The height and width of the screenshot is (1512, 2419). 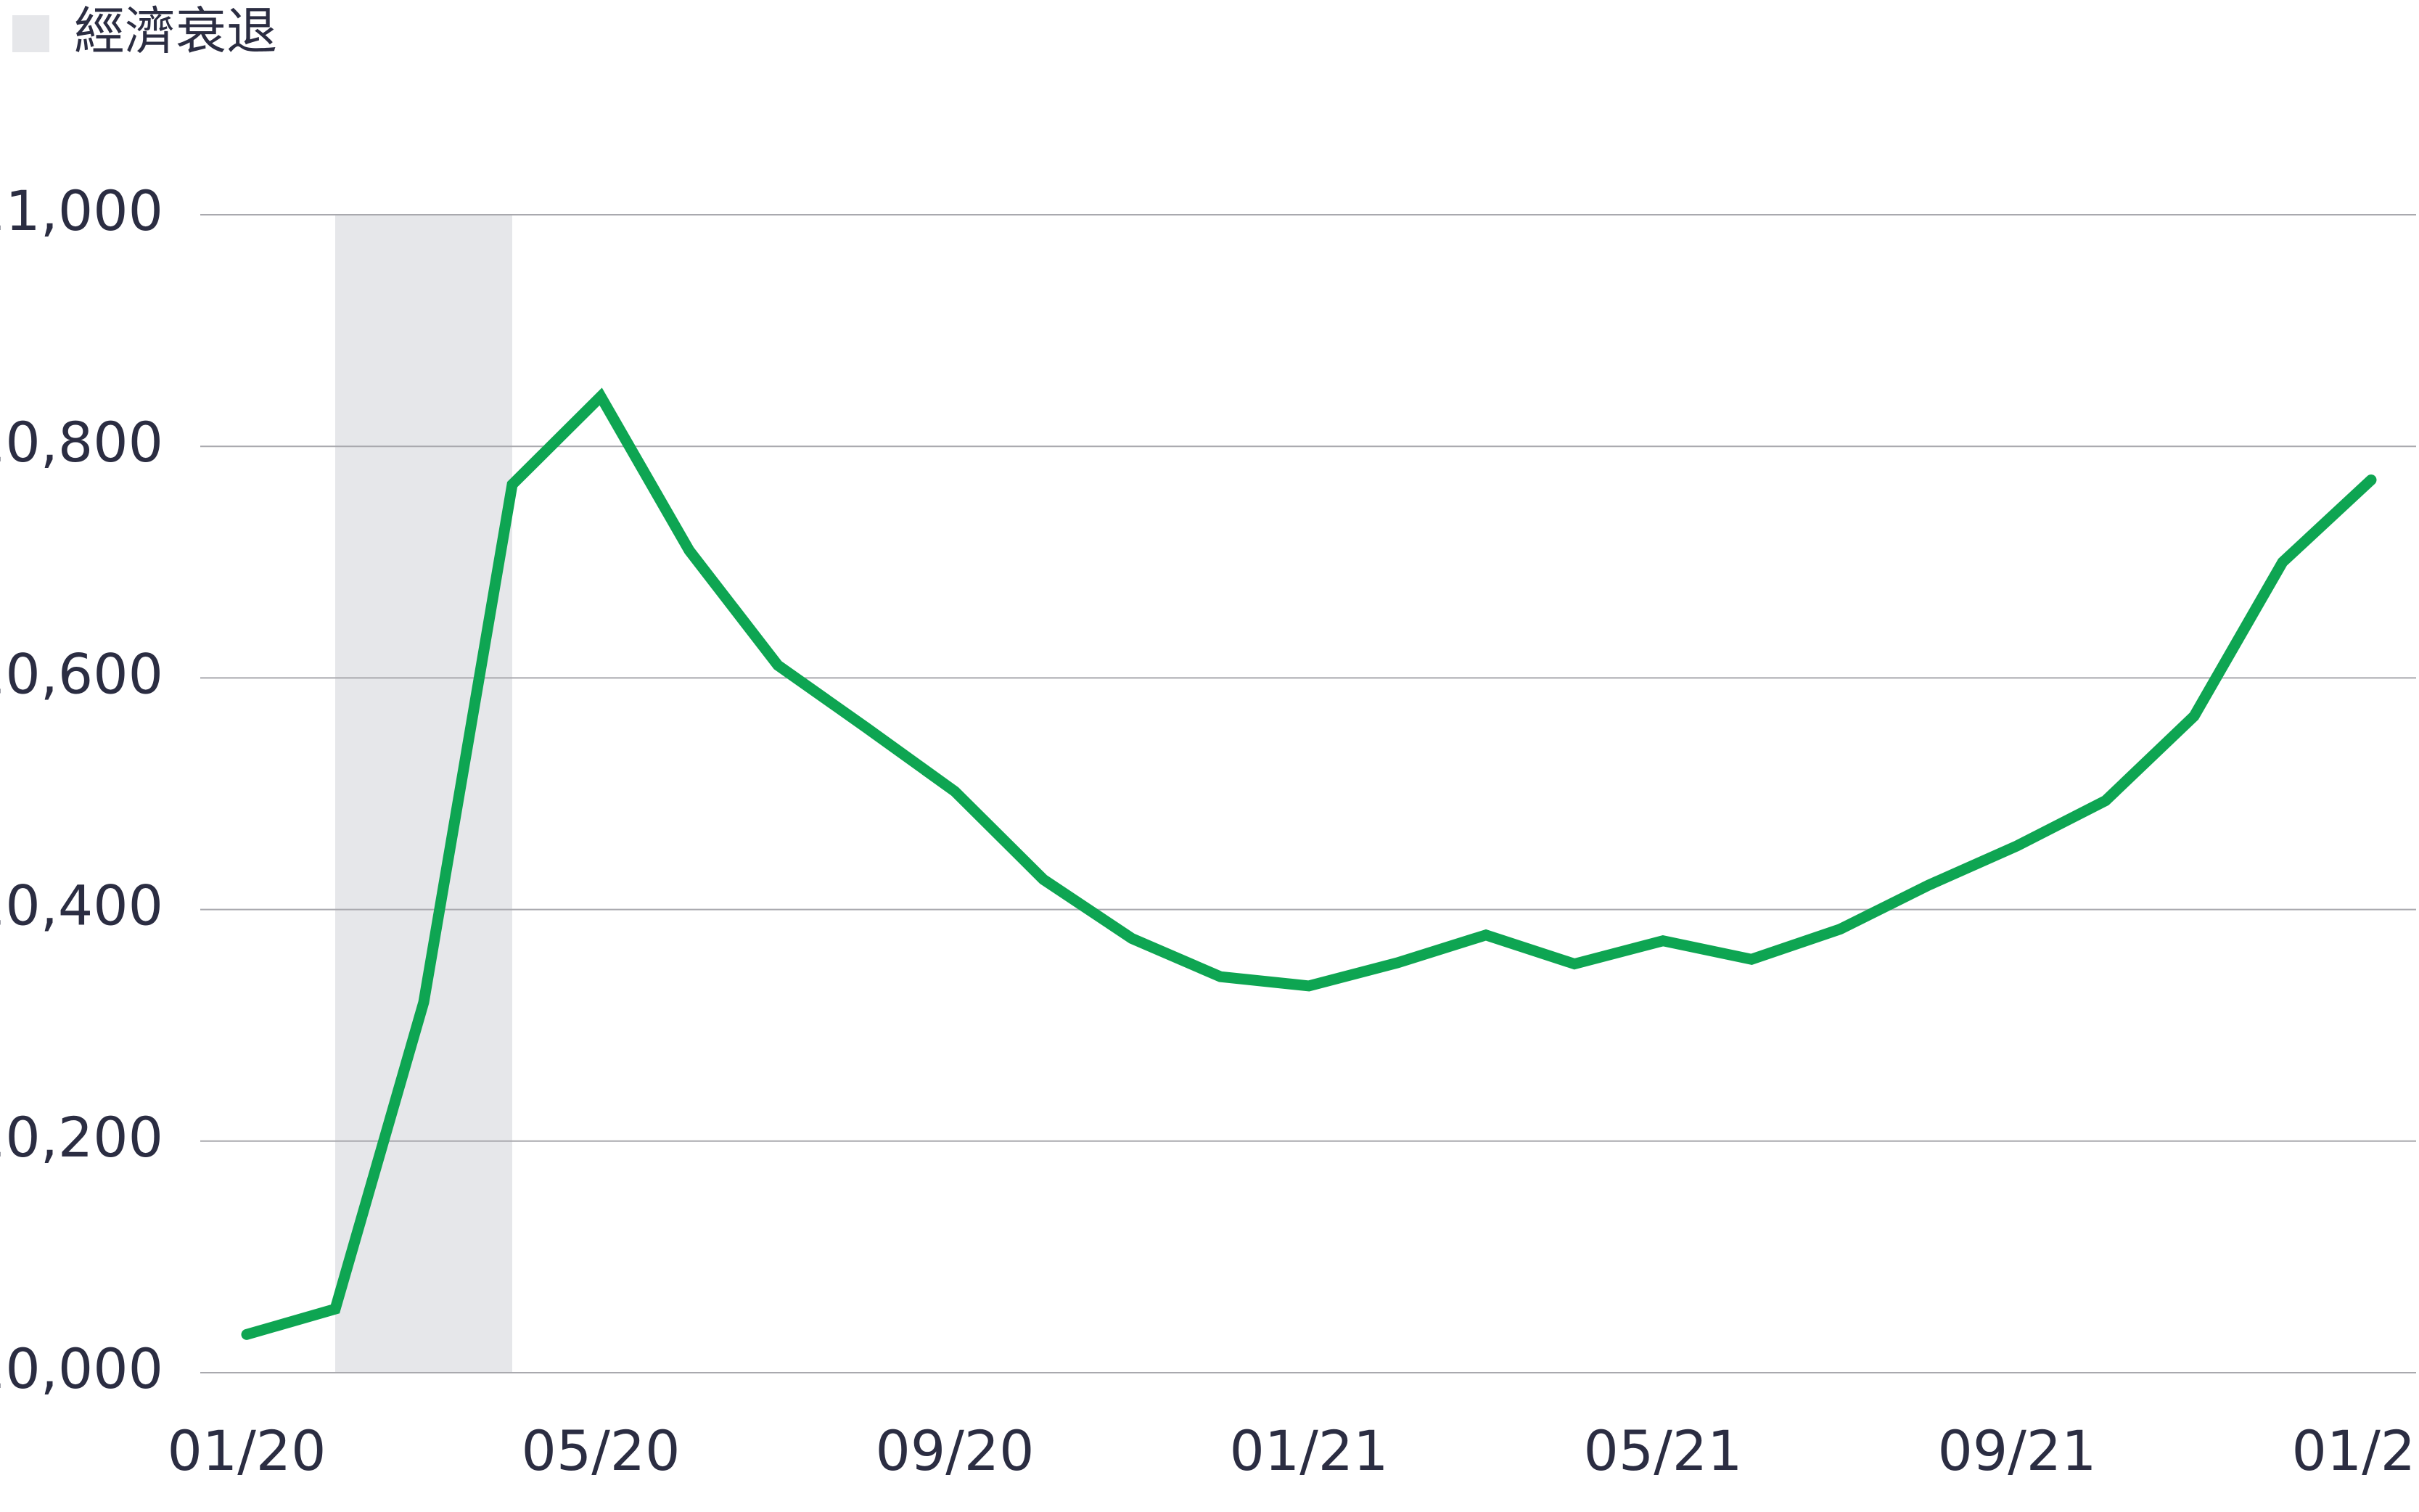 I want to click on legend-swatch, so click(x=30, y=33).